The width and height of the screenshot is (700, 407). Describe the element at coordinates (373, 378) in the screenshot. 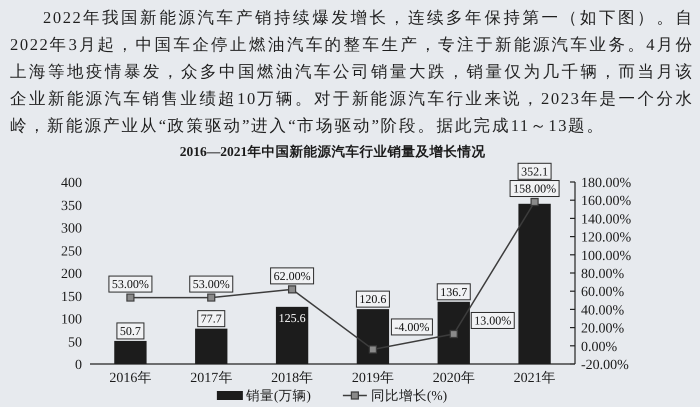

I see `x-tick-label: 2019年` at that location.